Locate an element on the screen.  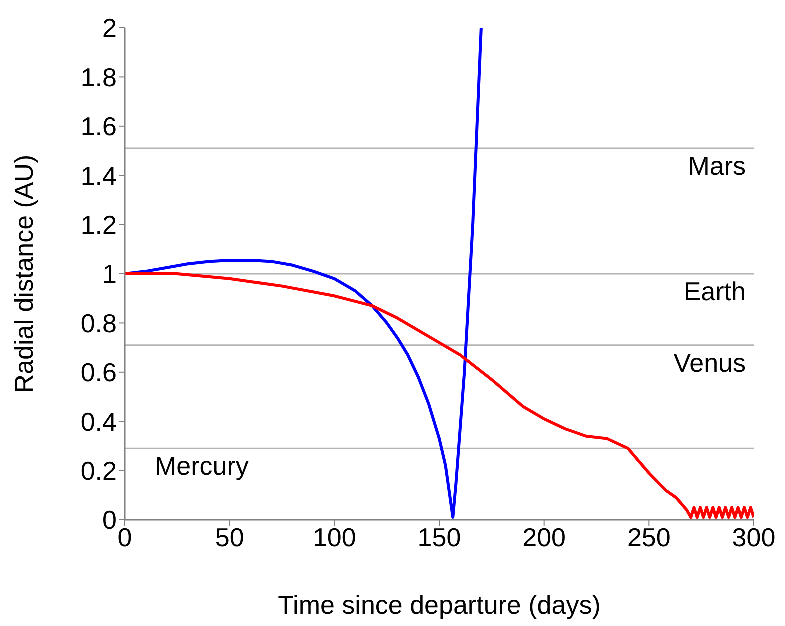
ref-line-label: Venus is located at coordinates (710, 363).